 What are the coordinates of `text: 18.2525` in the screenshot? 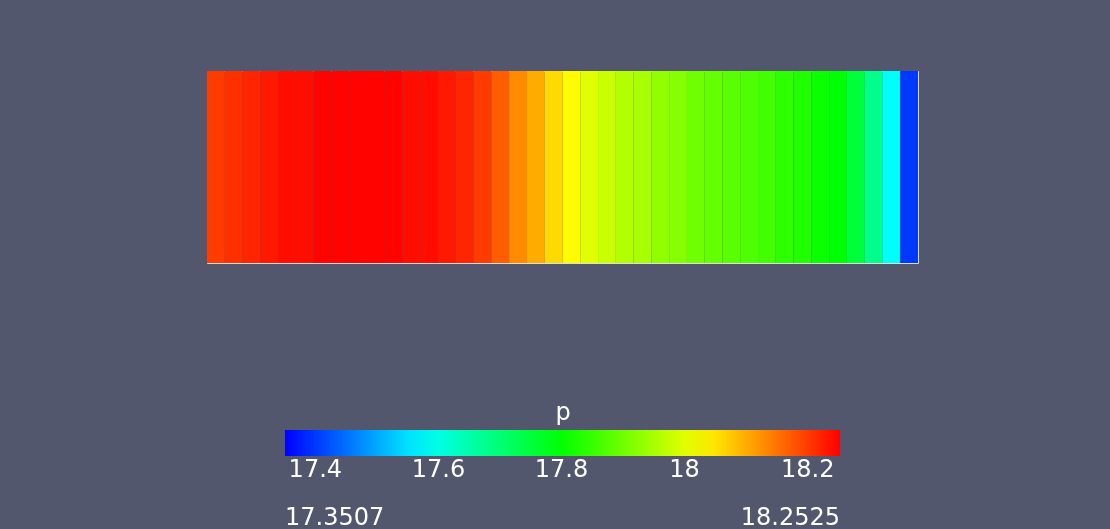 It's located at (790, 516).